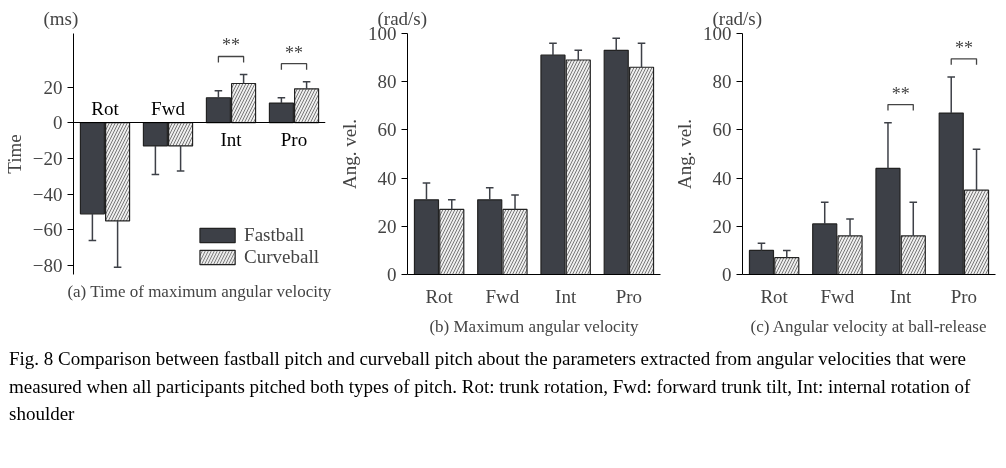 This screenshot has height=468, width=1006. Describe the element at coordinates (868, 326) in the screenshot. I see `text: (c) Angular velocity at ball-release` at that location.